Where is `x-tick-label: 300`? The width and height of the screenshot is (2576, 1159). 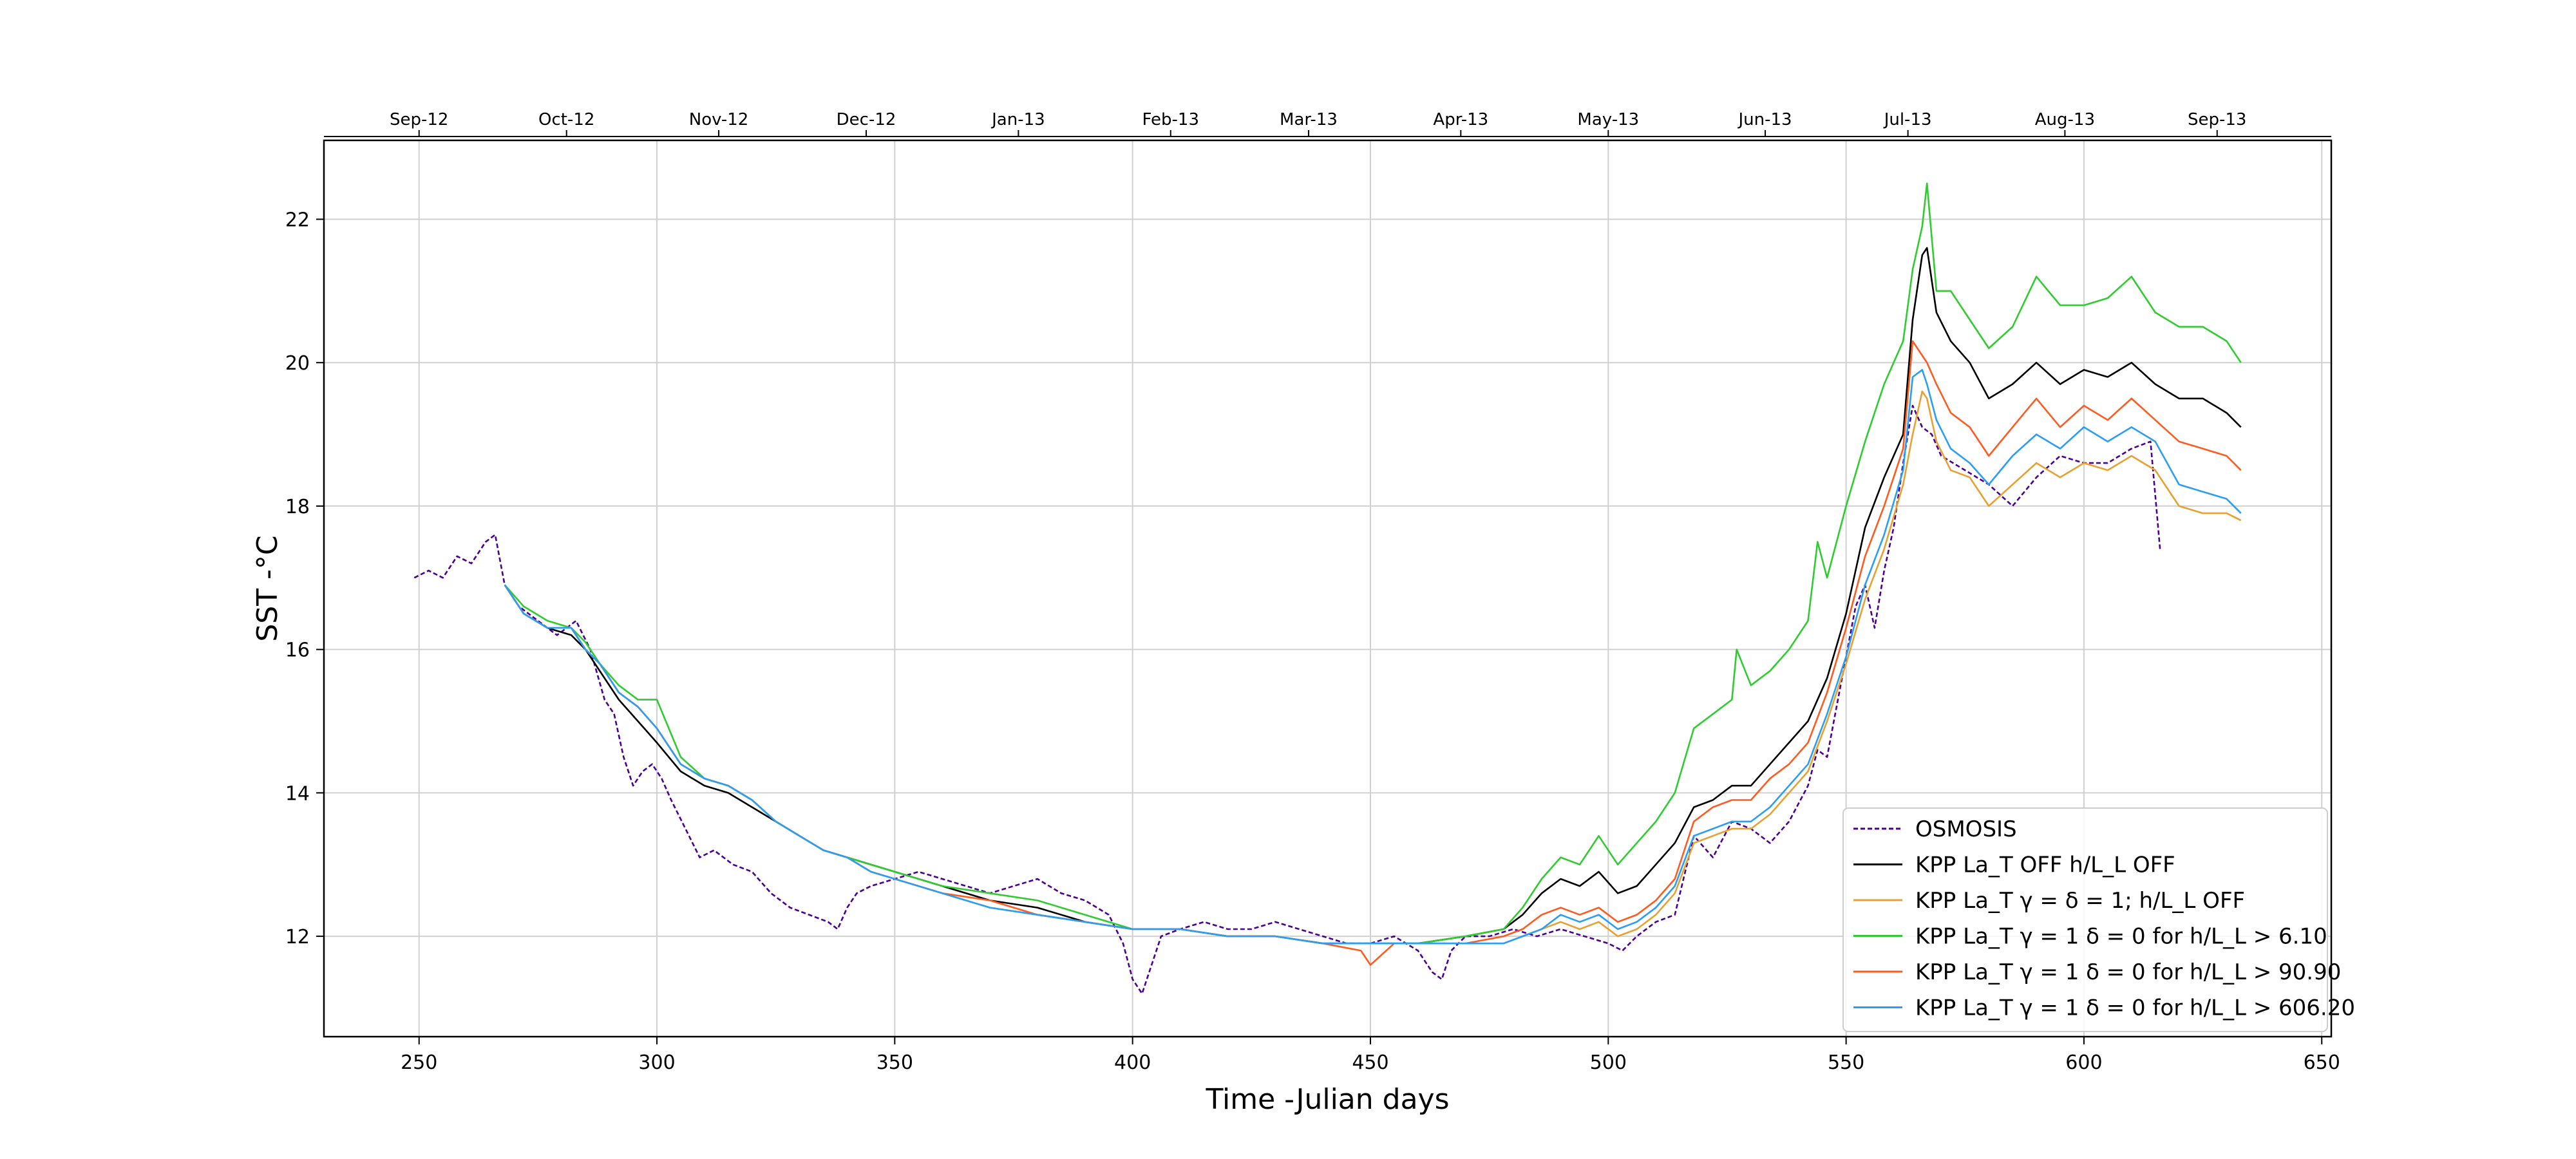 x-tick-label: 300 is located at coordinates (656, 1062).